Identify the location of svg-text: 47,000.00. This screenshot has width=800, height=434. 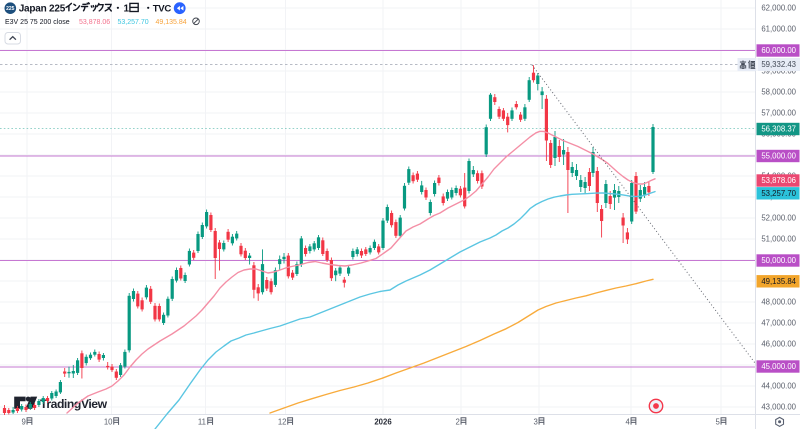
(778, 323).